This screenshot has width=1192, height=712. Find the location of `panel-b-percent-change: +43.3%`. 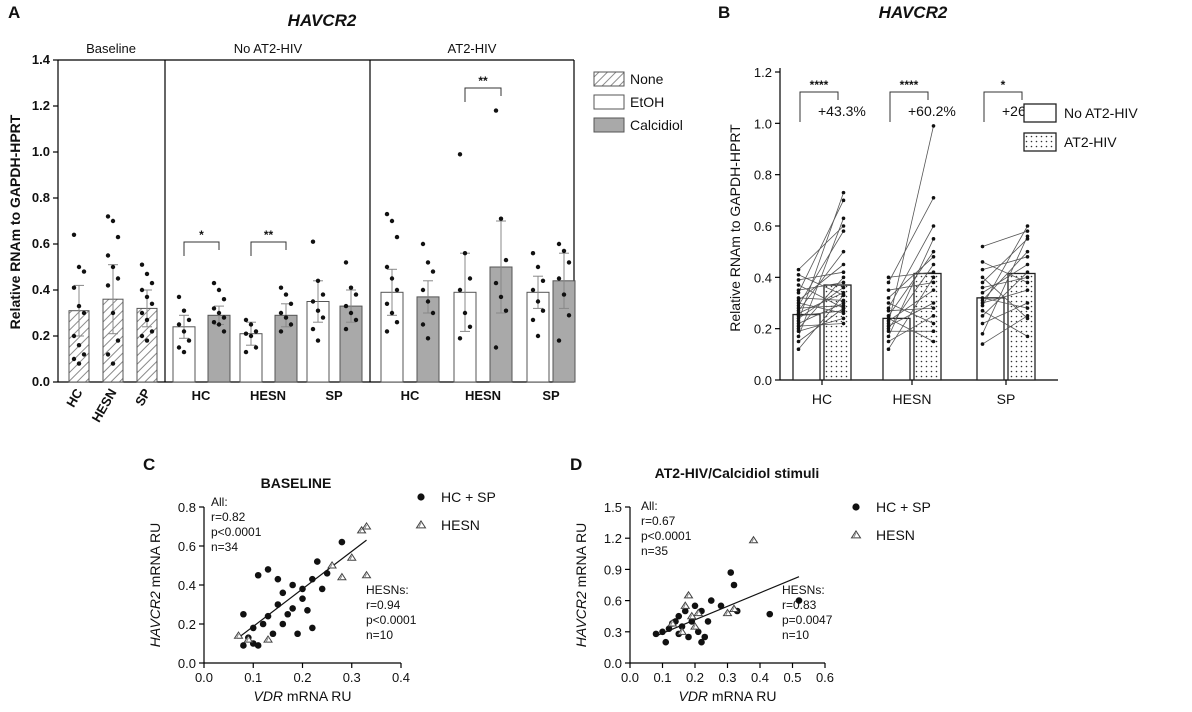

panel-b-percent-change: +43.3% is located at coordinates (842, 111).